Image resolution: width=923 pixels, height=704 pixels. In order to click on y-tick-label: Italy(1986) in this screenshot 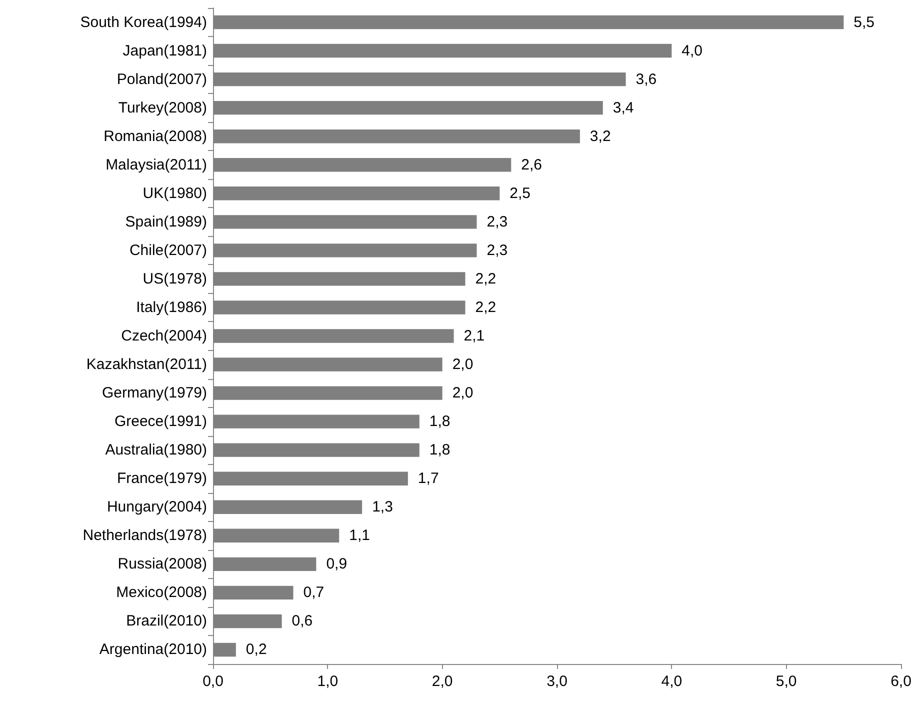, I will do `click(171, 307)`.